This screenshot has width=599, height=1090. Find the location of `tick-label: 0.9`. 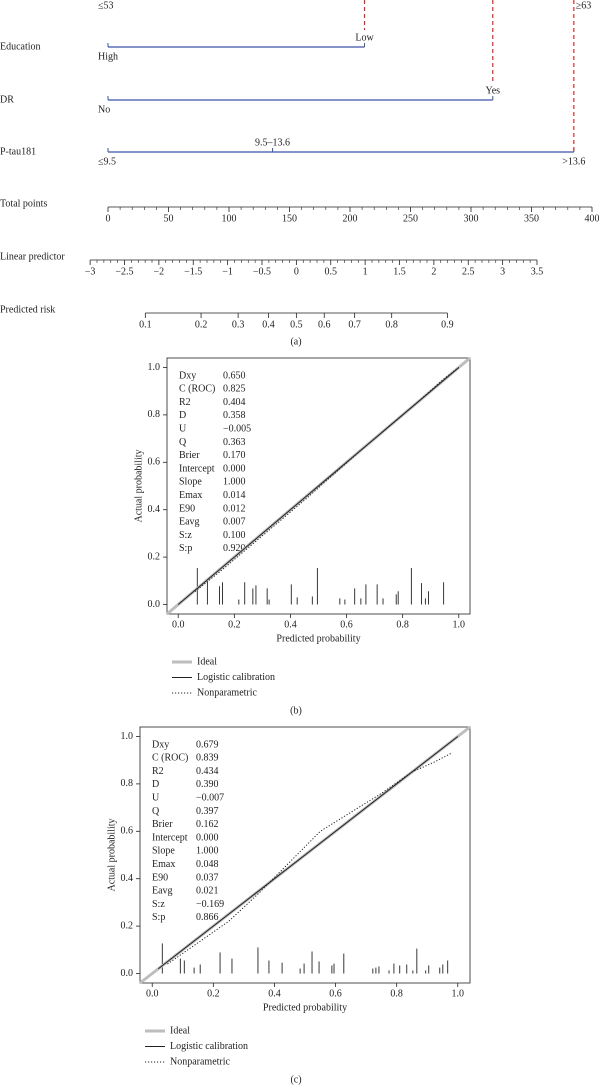

tick-label: 0.9 is located at coordinates (447, 324).